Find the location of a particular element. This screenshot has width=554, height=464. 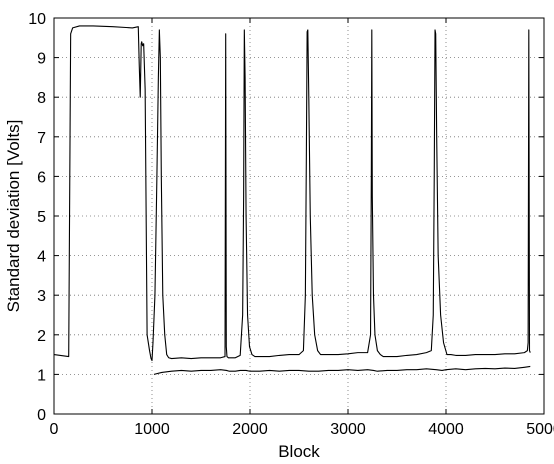

y-tick-labels: 0 1 2 3 4 5 6 7 8 9 10 is located at coordinates (37, 217).